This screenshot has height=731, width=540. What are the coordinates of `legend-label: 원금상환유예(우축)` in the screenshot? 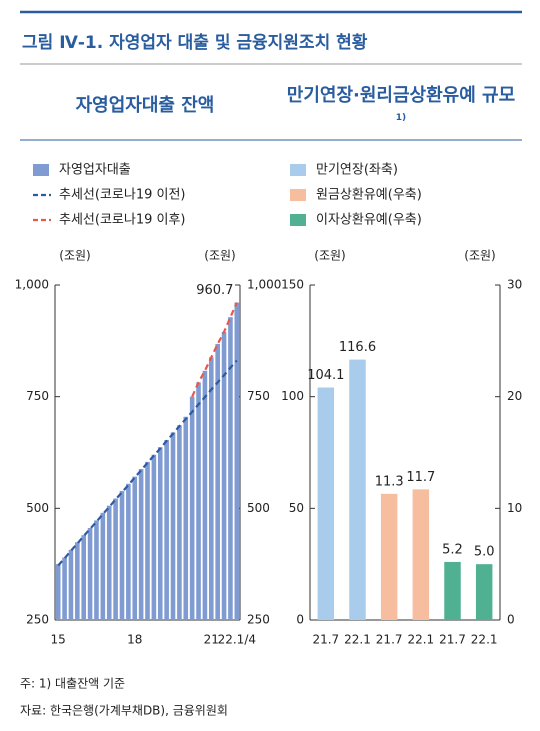 It's located at (369, 195).